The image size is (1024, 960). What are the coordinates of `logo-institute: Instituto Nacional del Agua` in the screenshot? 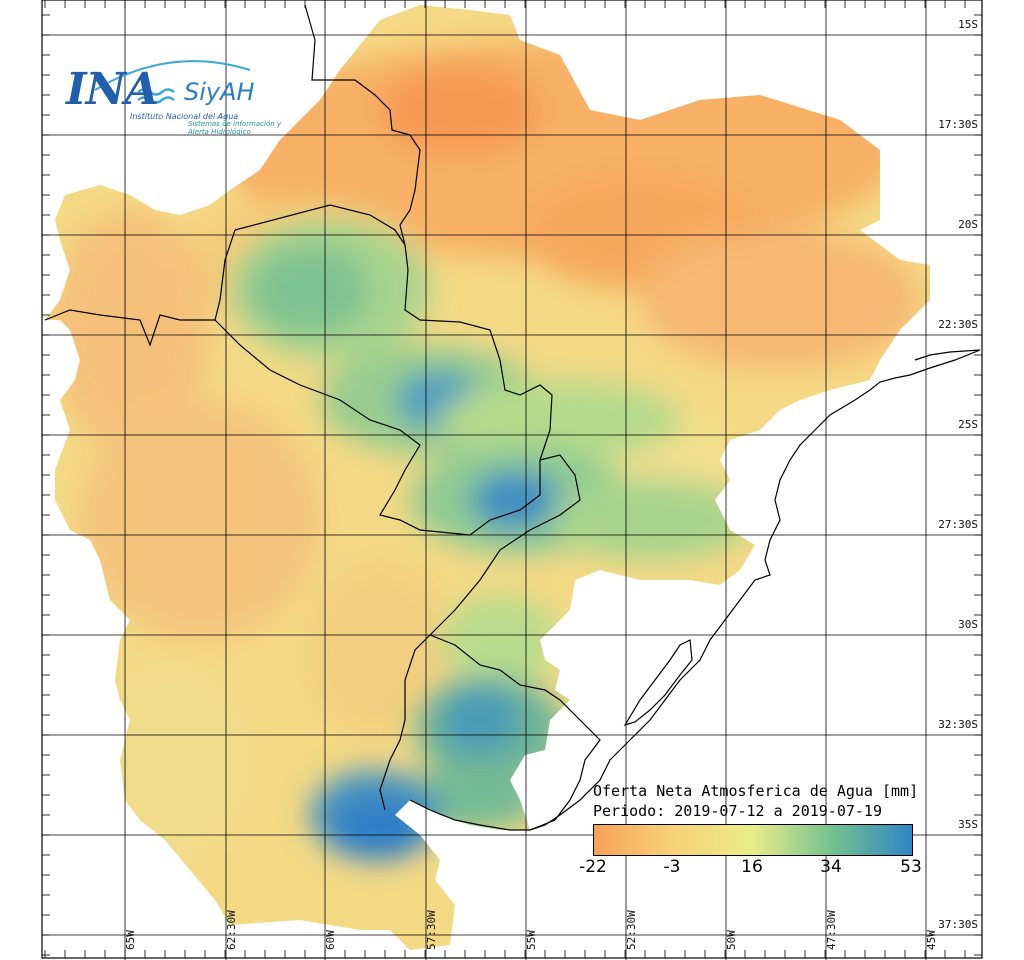 It's located at (184, 116).